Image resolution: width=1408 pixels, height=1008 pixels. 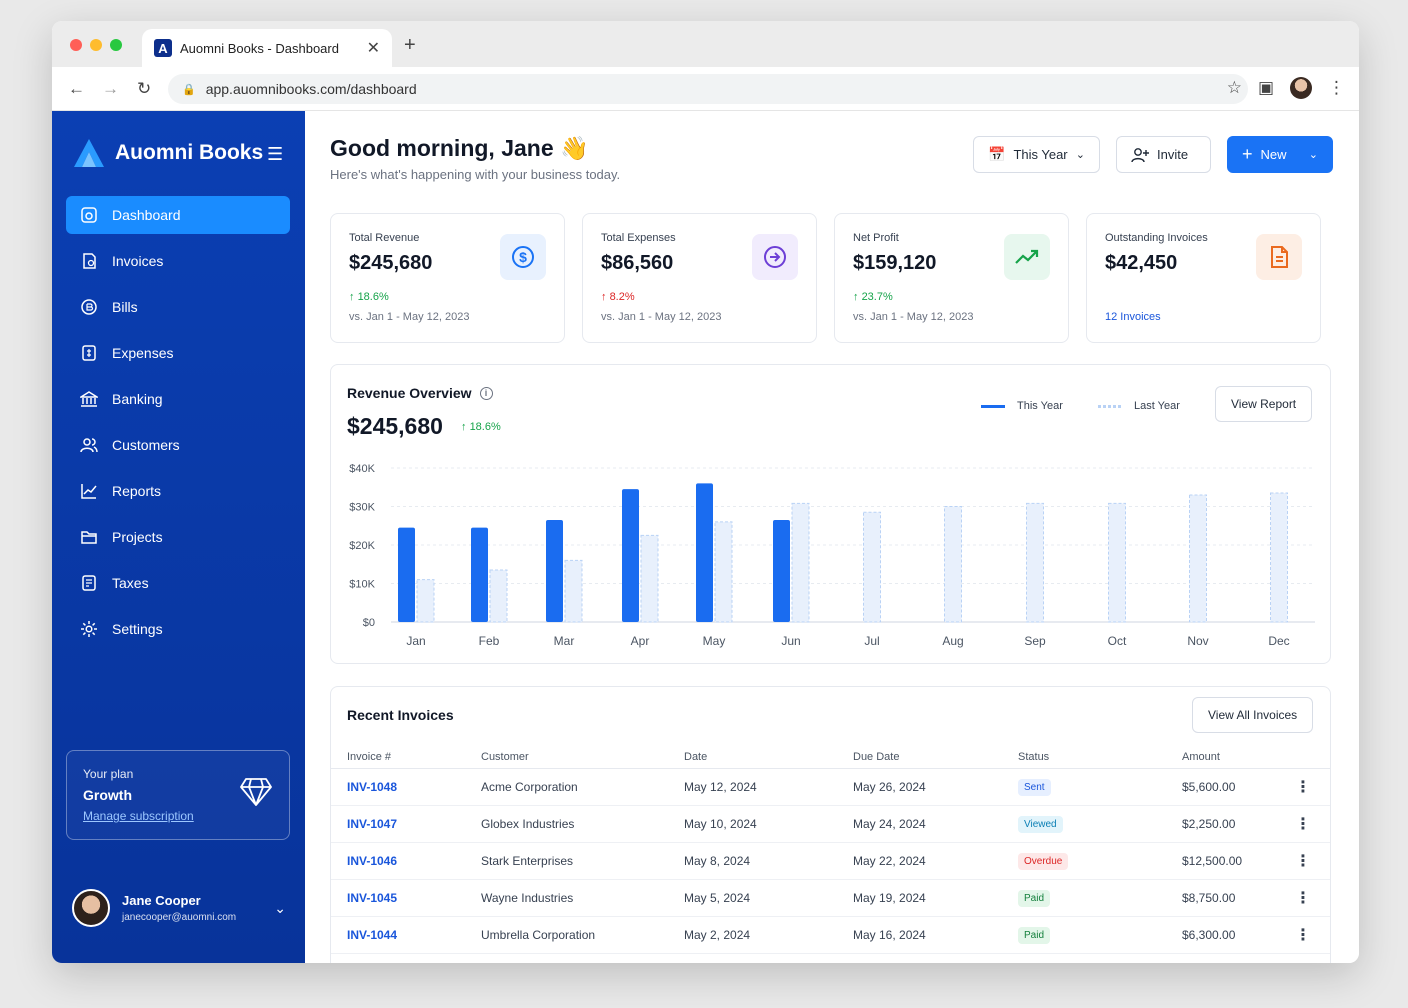 What do you see at coordinates (89, 583) in the screenshot?
I see `taxes-icon` at bounding box center [89, 583].